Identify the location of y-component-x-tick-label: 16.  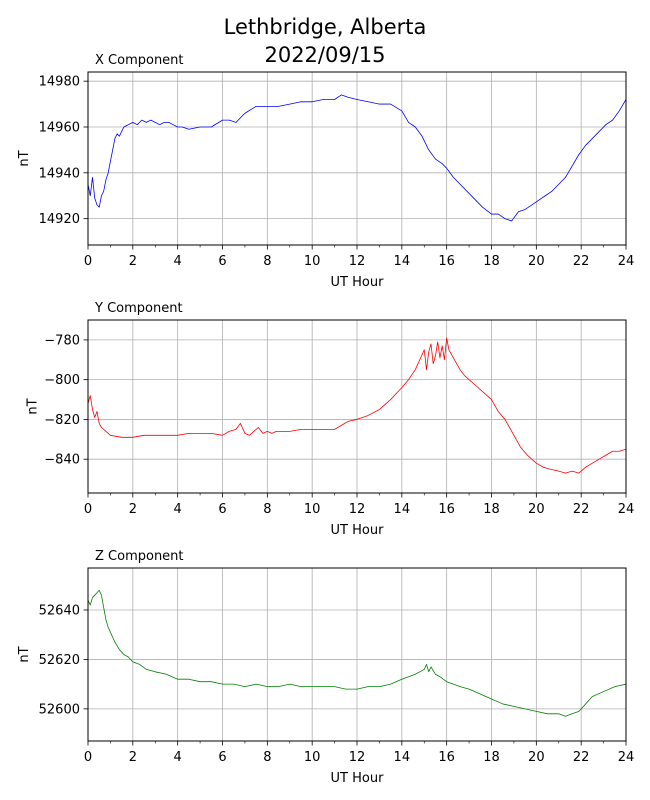
(446, 509).